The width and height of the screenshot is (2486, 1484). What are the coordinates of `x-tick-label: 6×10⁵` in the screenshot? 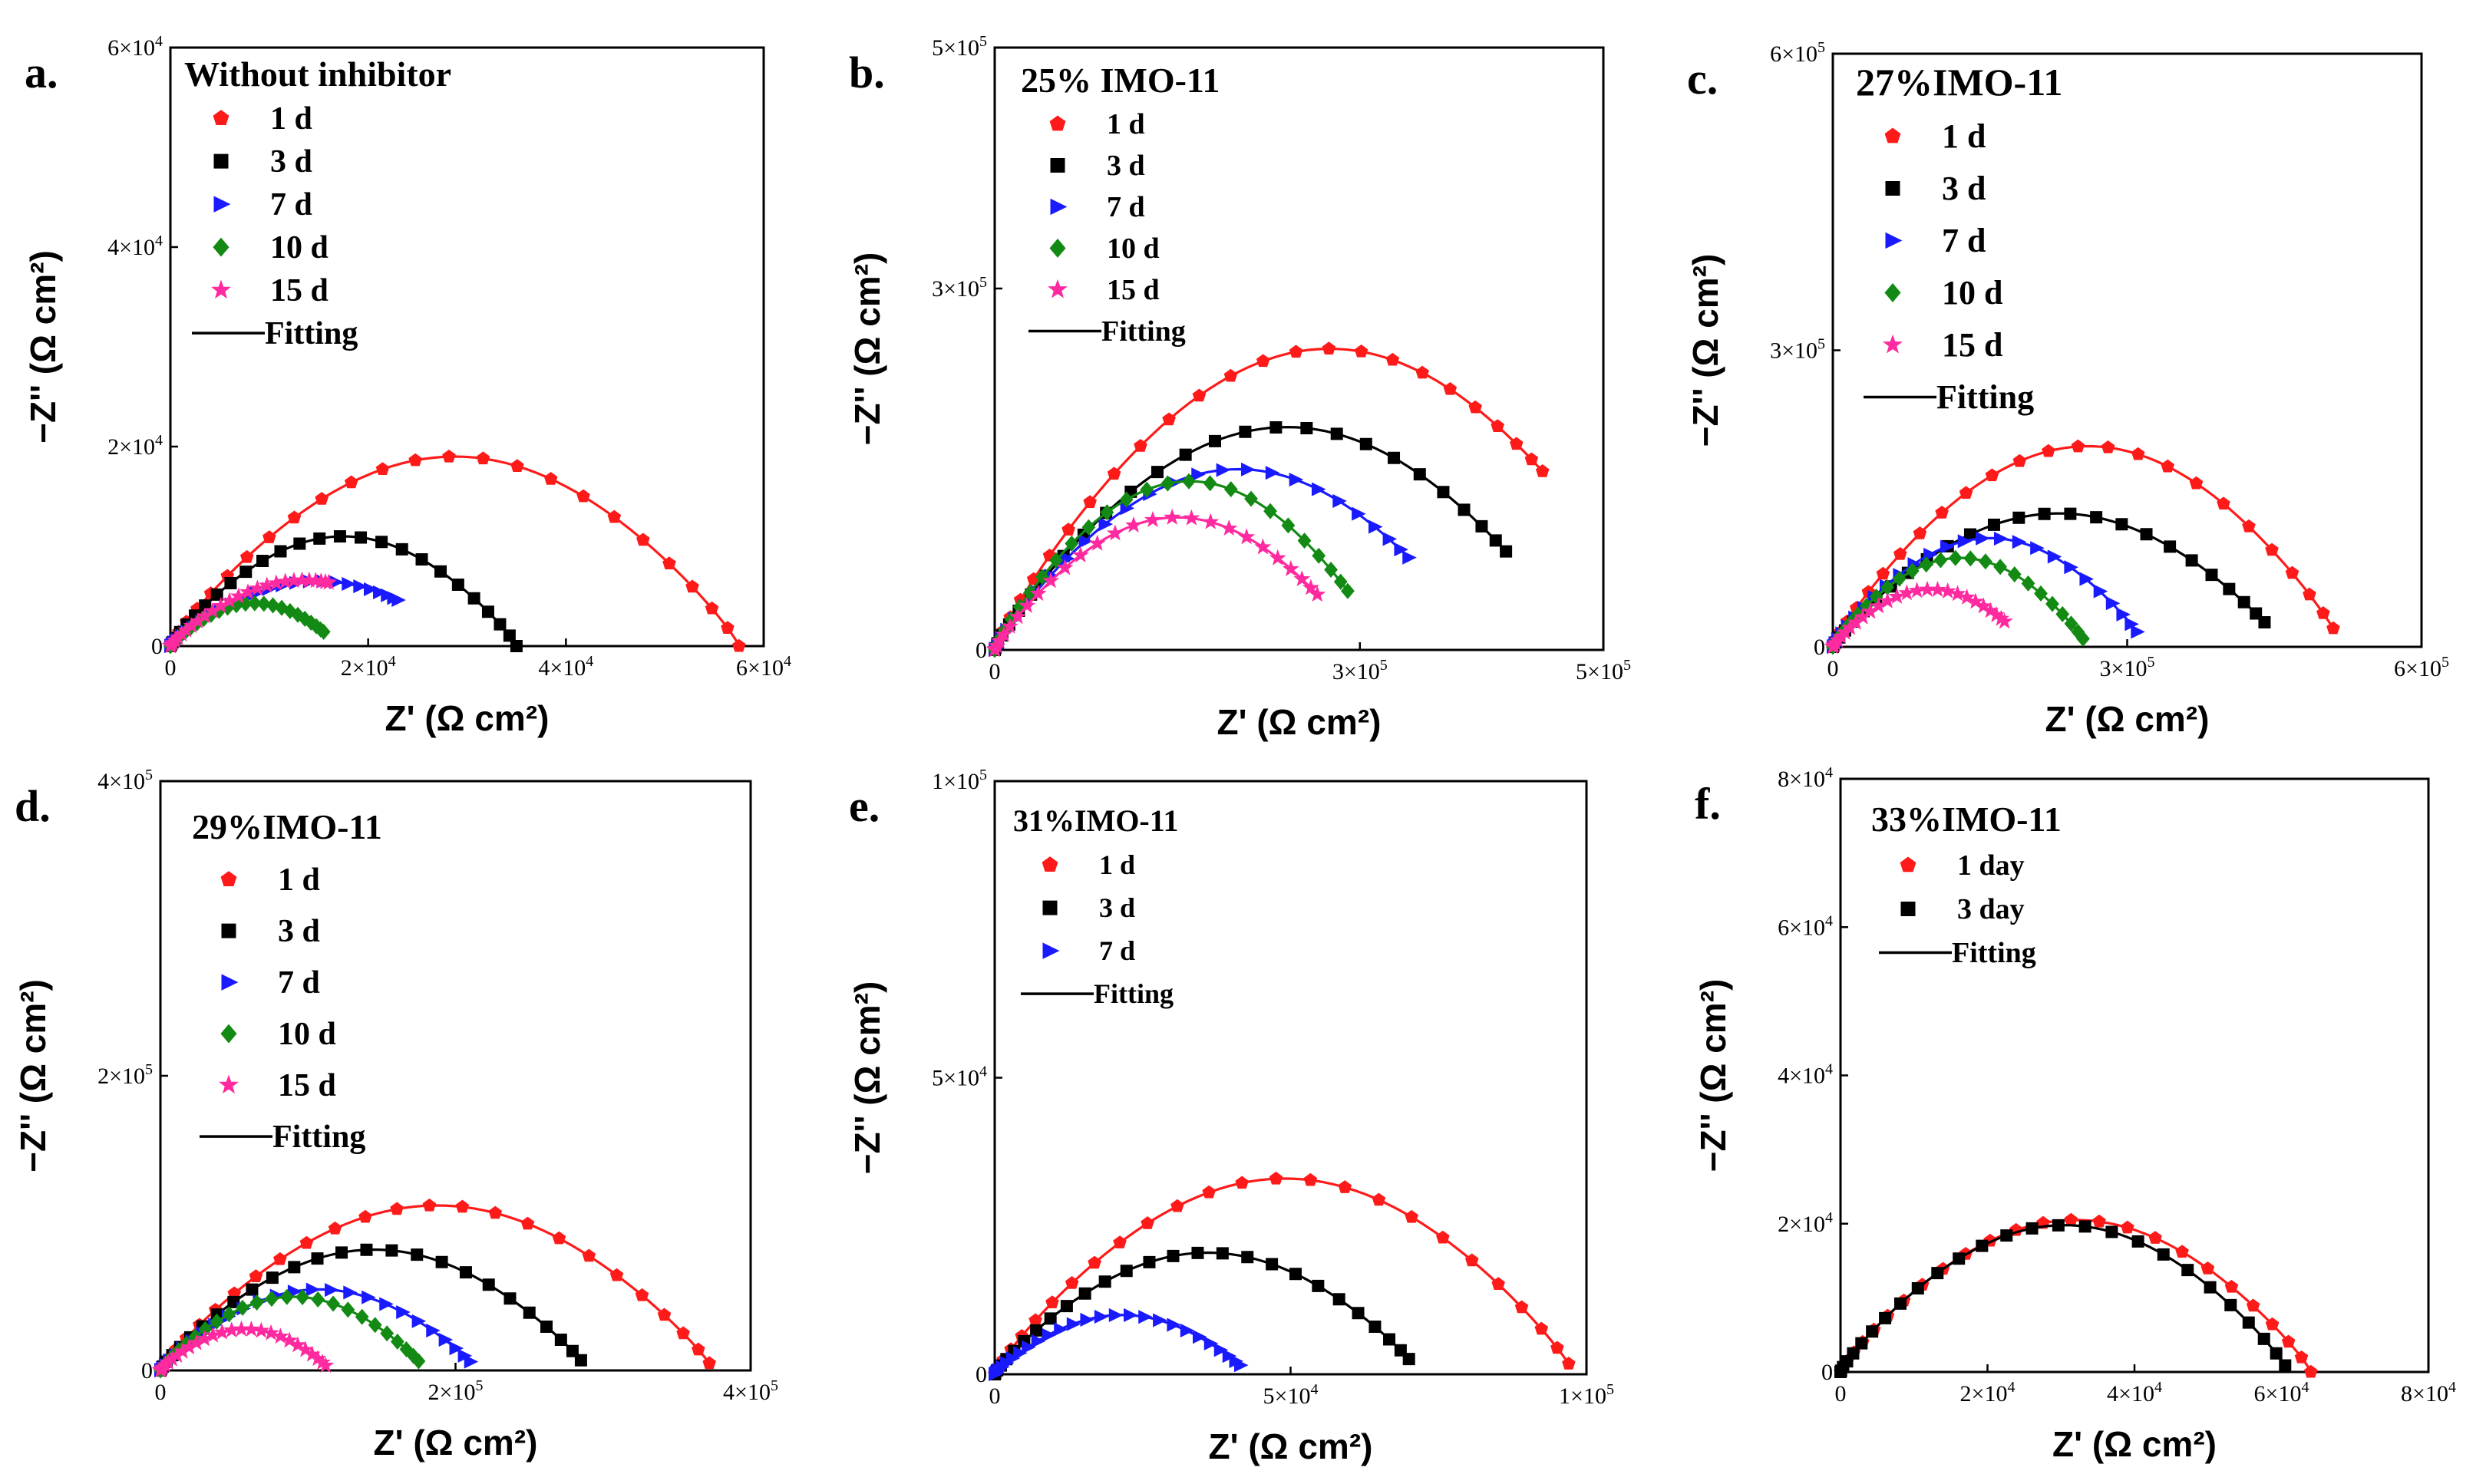 It's located at (2421, 667).